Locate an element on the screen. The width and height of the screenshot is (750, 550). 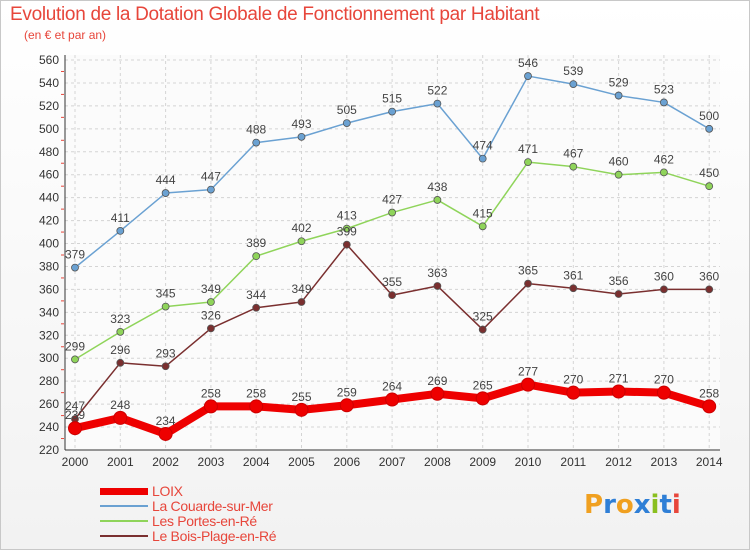
logo-letter: r is located at coordinates (609, 505).